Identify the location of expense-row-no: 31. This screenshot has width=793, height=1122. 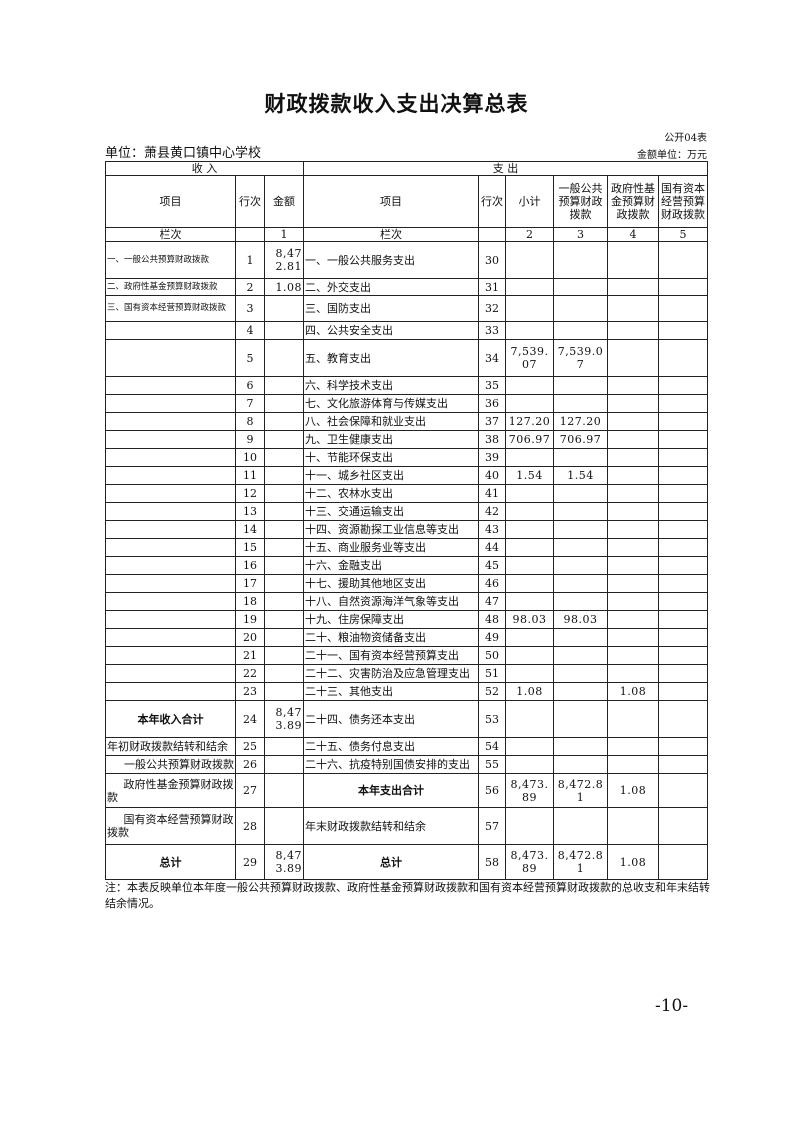
(492, 287).